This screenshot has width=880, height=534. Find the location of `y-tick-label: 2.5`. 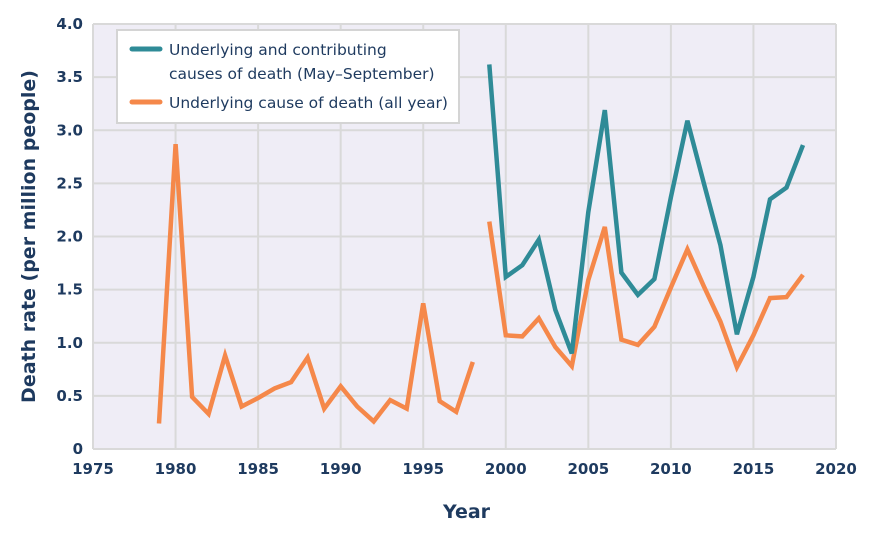

y-tick-label: 2.5 is located at coordinates (69, 183).